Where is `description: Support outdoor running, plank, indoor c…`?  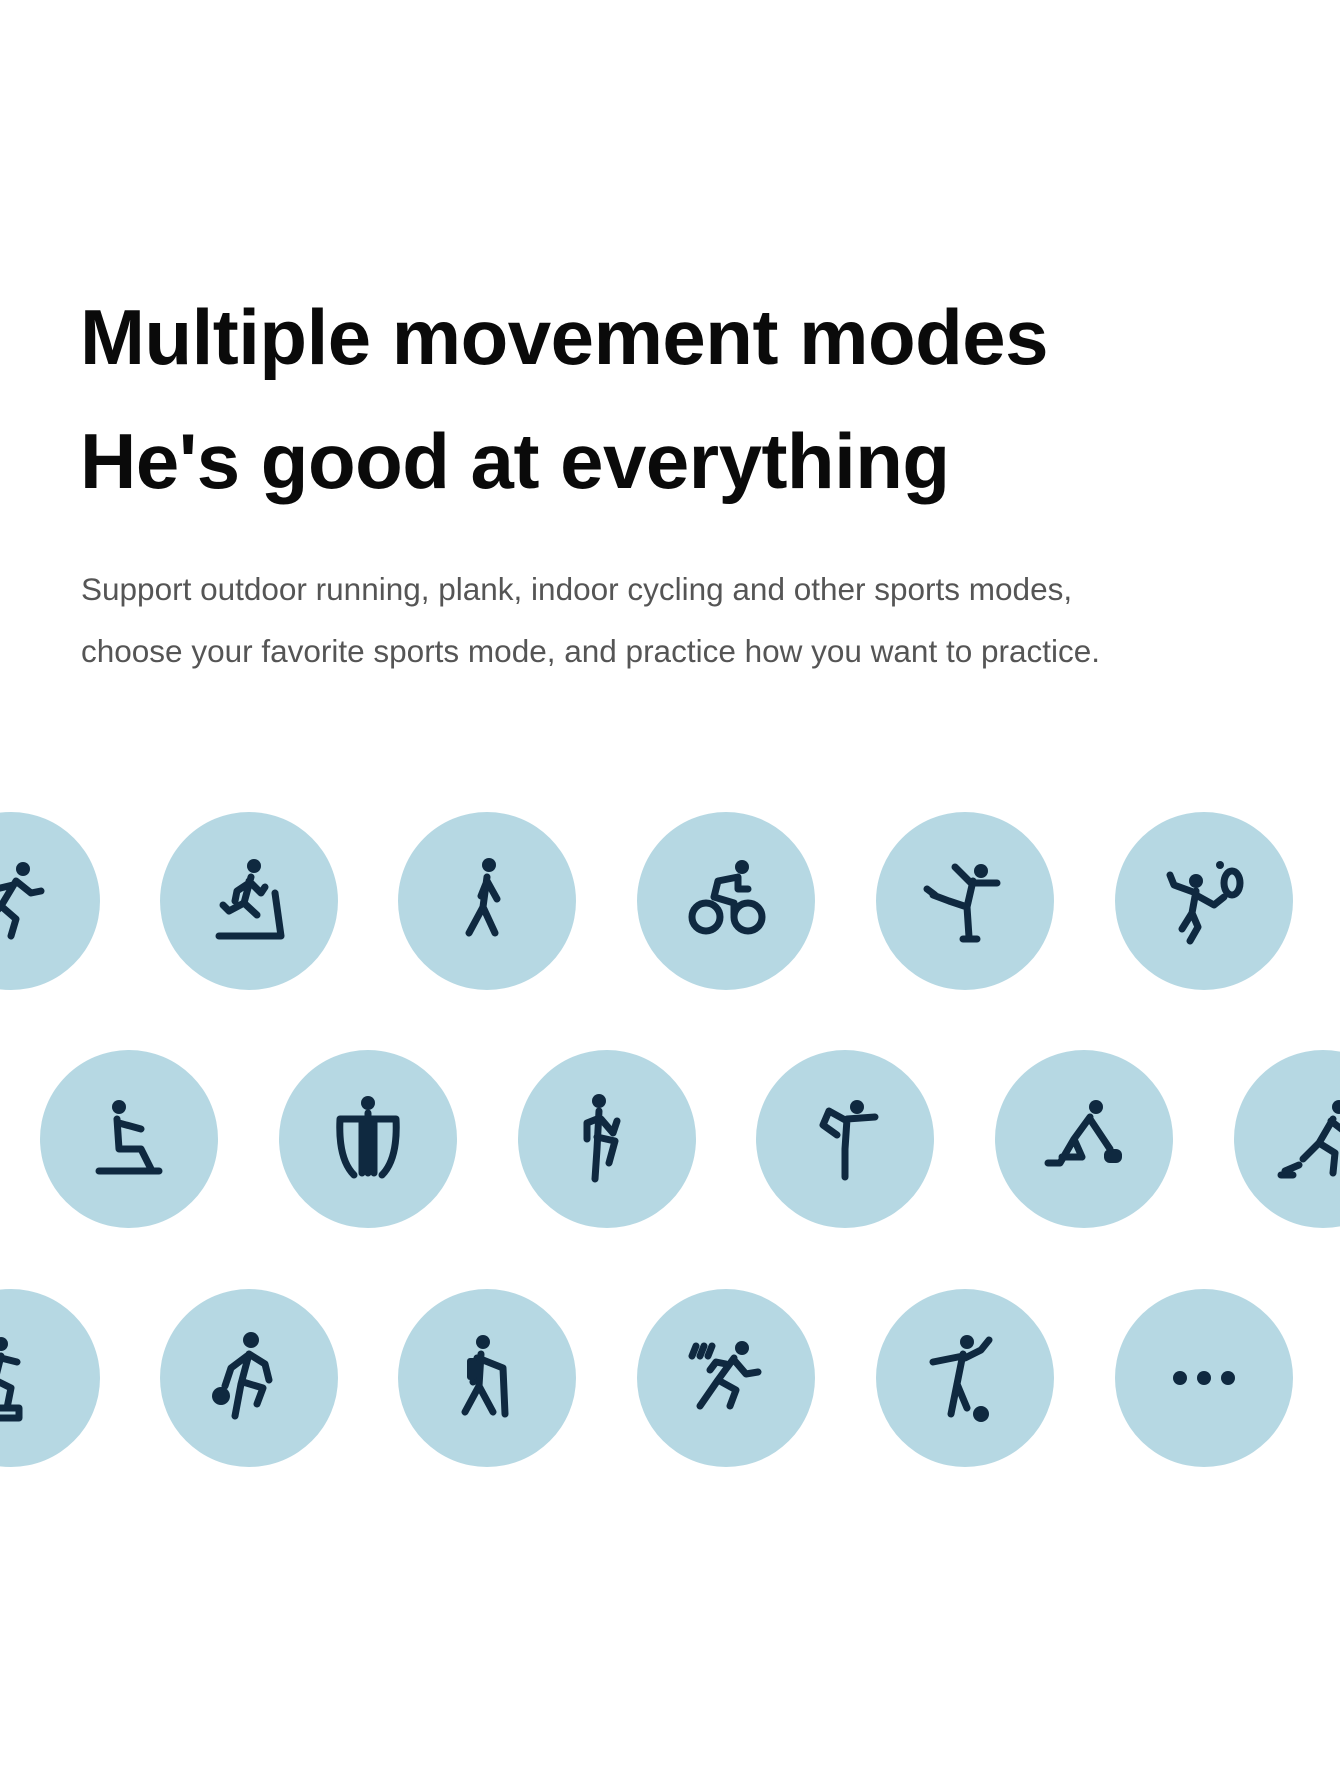 description: Support outdoor running, plank, indoor c… is located at coordinates (701, 620).